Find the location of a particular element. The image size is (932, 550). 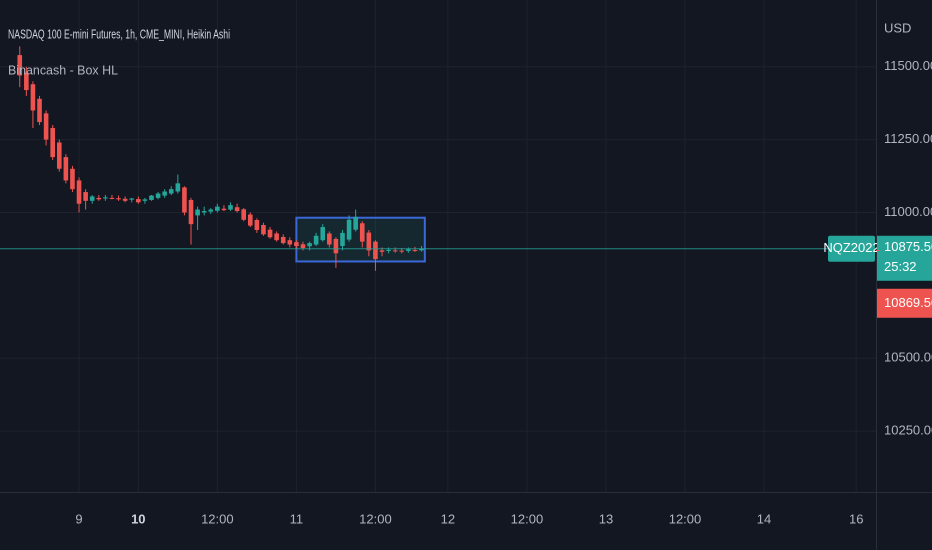

y-tick-label: 11500.00 is located at coordinates (908, 65).